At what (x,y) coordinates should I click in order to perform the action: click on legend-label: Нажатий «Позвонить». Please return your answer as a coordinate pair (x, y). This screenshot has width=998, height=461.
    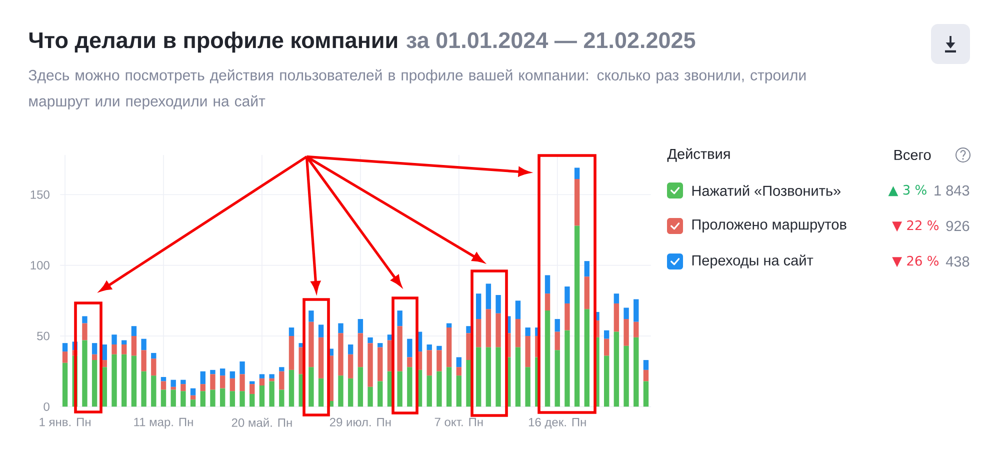
    Looking at the image, I should click on (766, 190).